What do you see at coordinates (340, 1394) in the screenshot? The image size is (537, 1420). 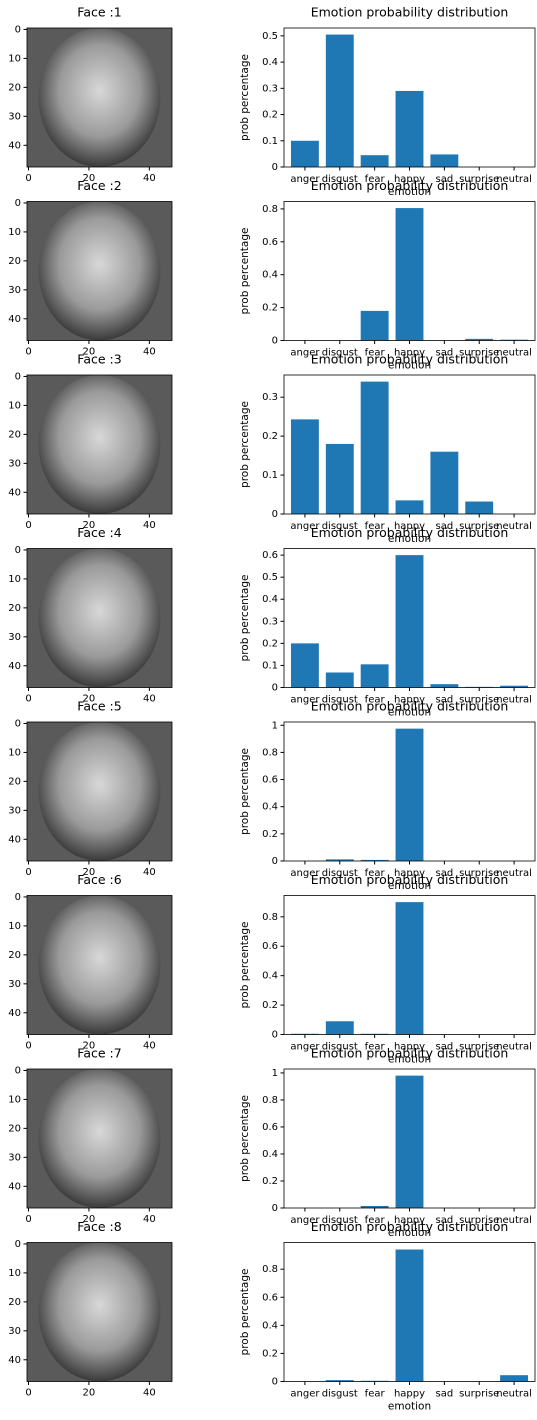 I see `x-tick-label: disgust` at bounding box center [340, 1394].